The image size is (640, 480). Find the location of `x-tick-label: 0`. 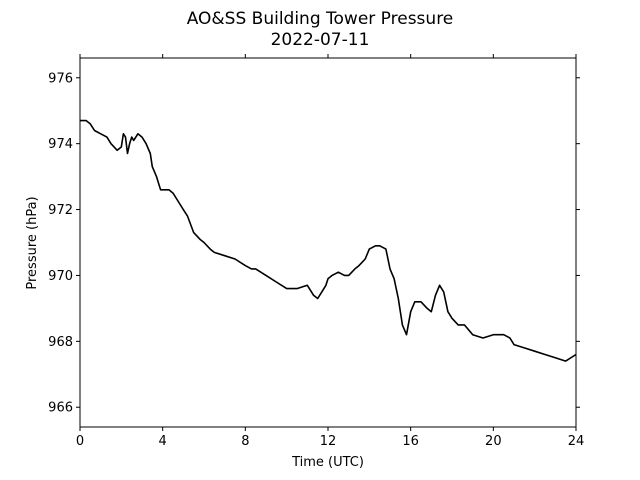

x-tick-label: 0 is located at coordinates (80, 441).